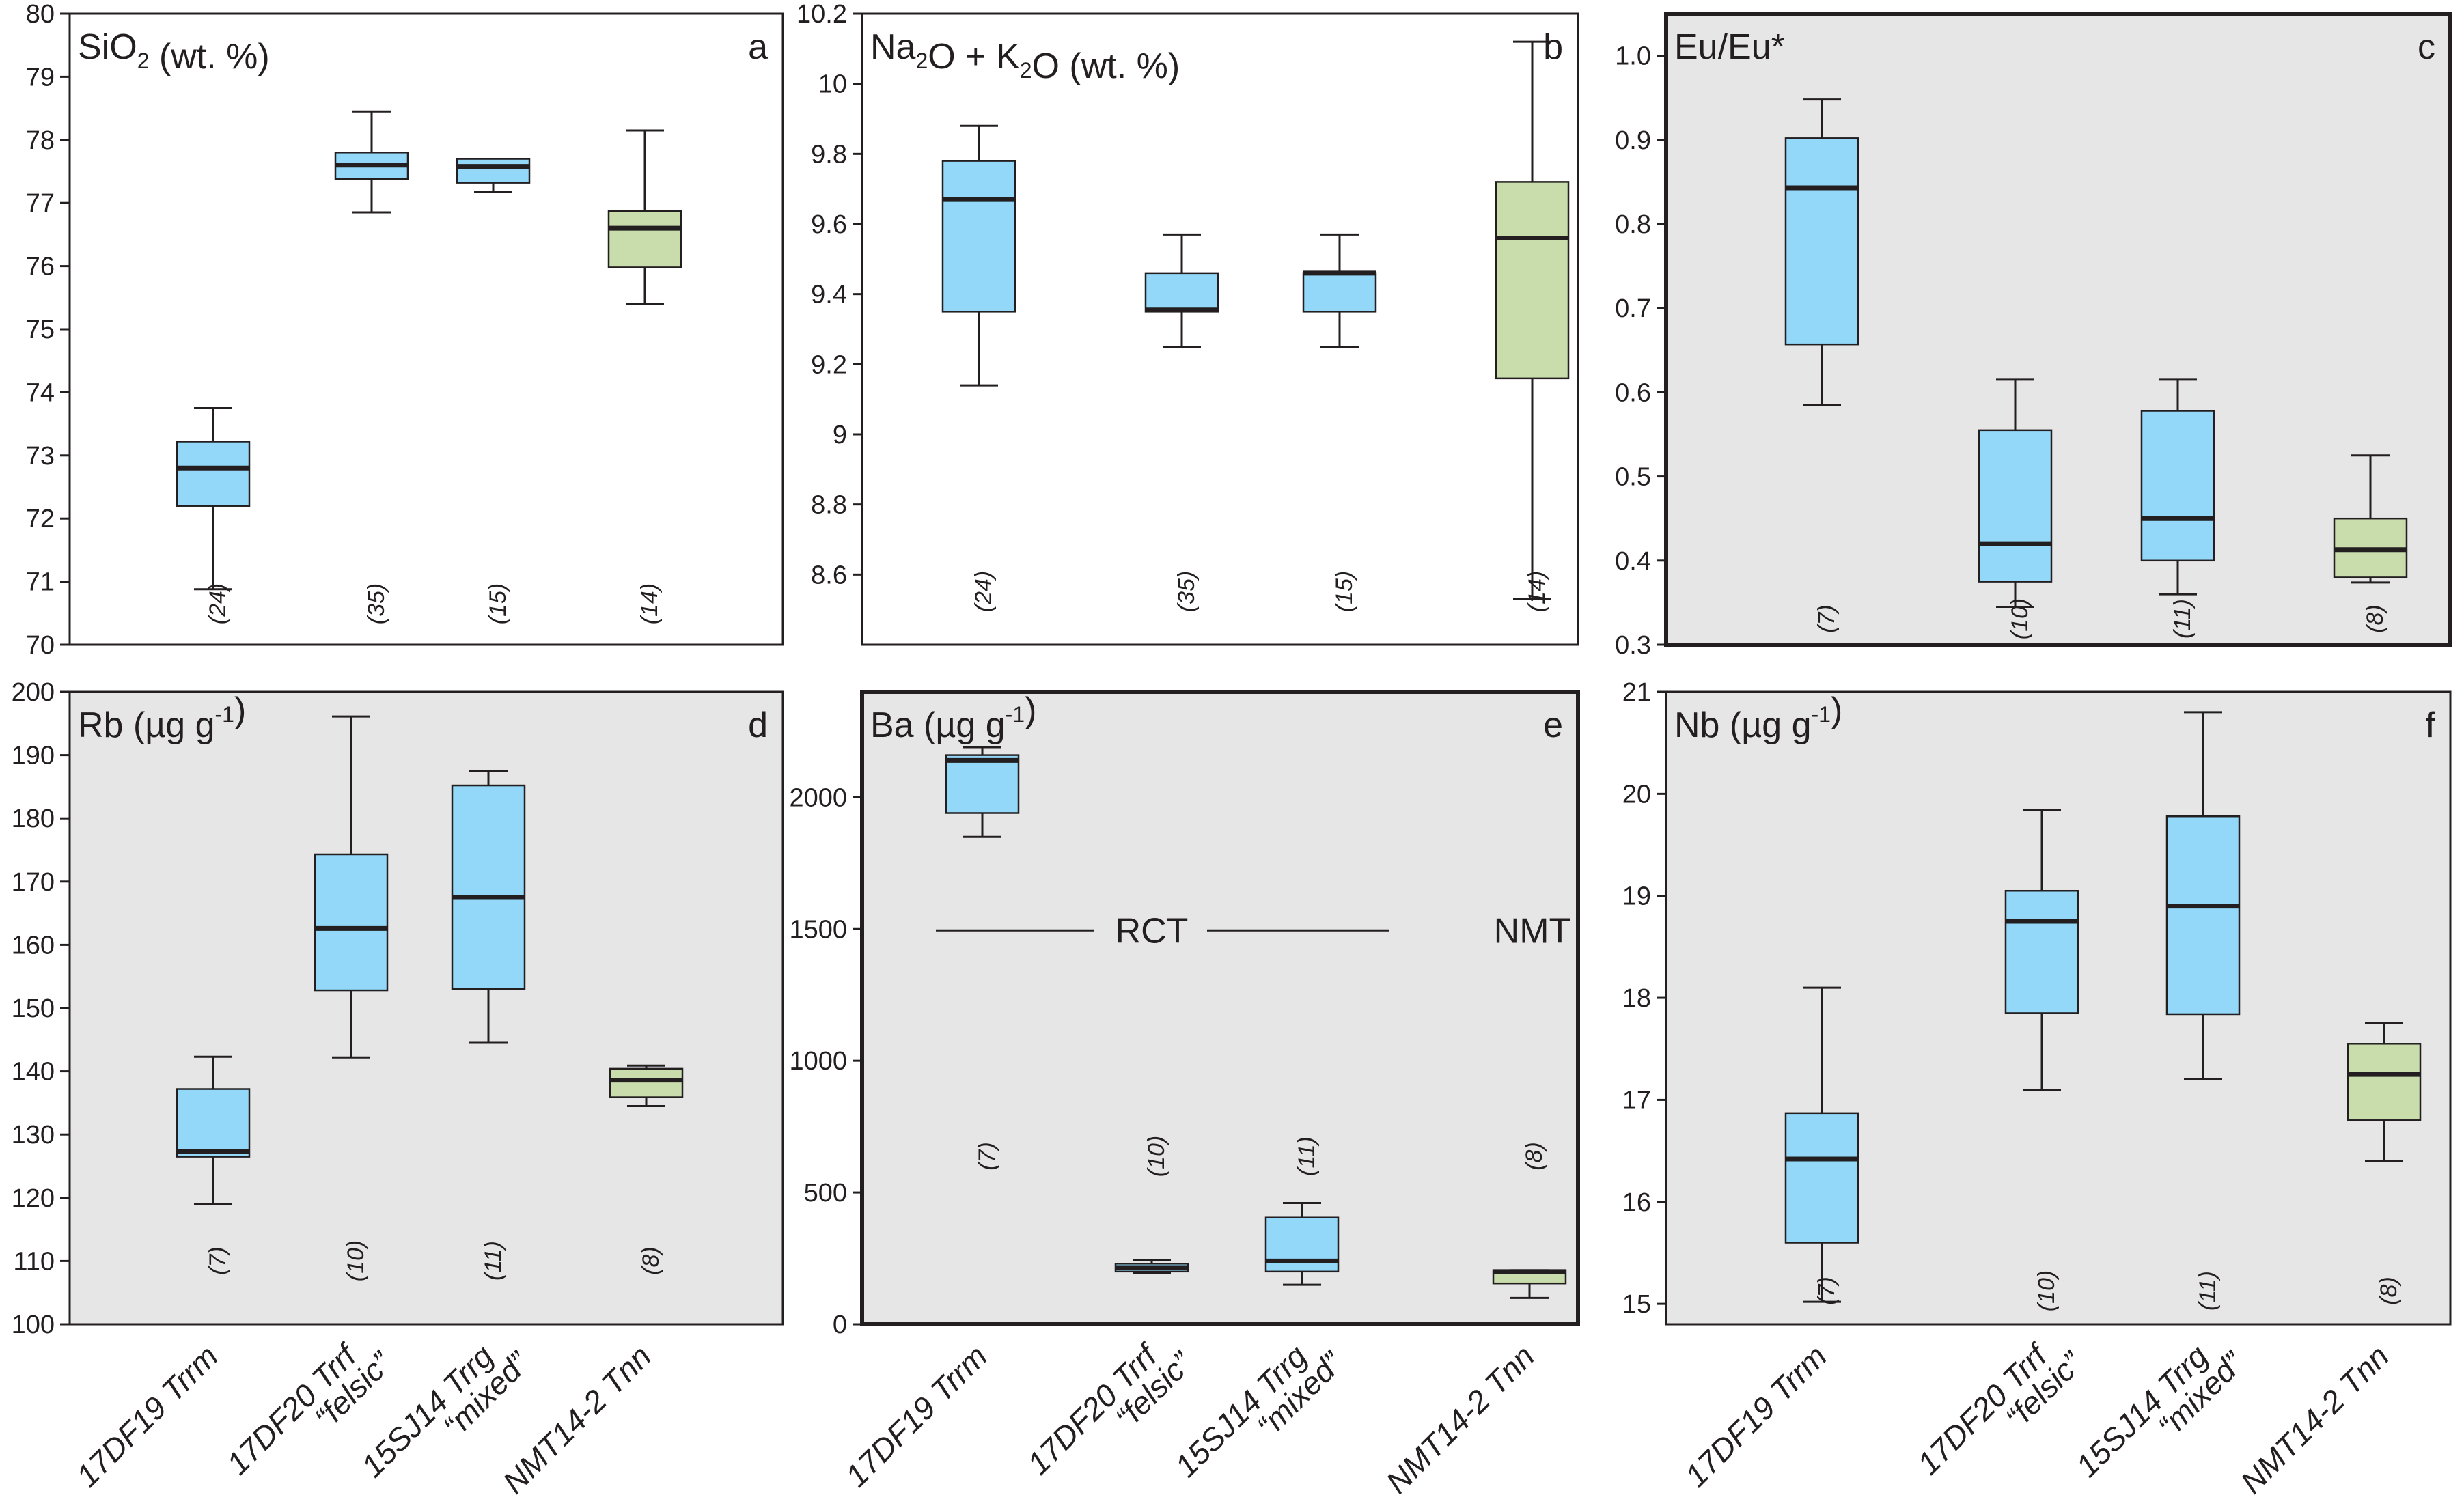 This screenshot has width=2464, height=1495. What do you see at coordinates (832, 84) in the screenshot?
I see `y-tick-label: 10` at bounding box center [832, 84].